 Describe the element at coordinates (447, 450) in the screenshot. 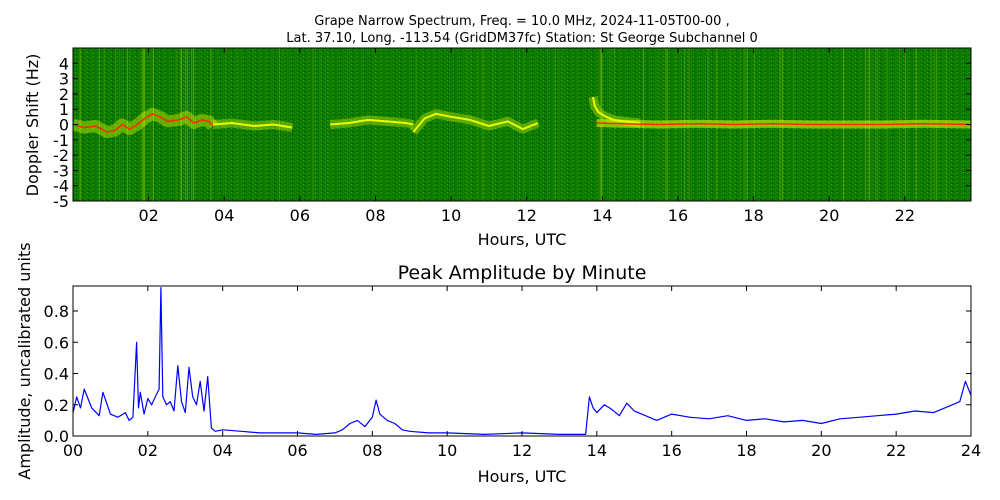

I see `amplitude-xtick-label: 10` at that location.